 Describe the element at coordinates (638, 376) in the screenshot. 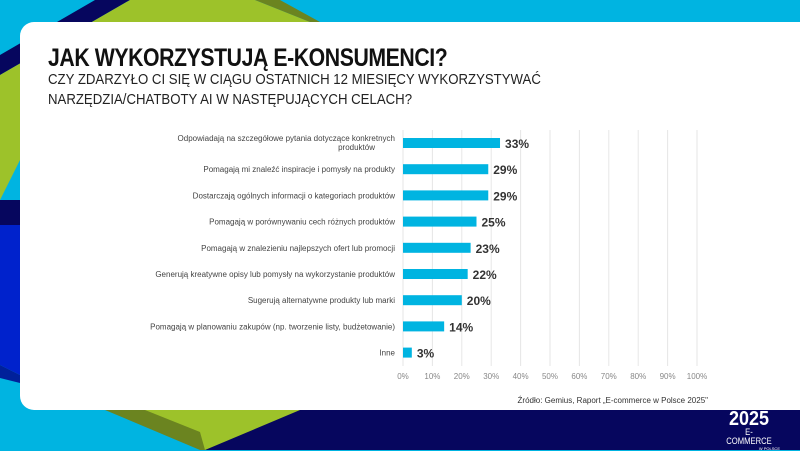

I see `x-tick-label: 80%` at that location.